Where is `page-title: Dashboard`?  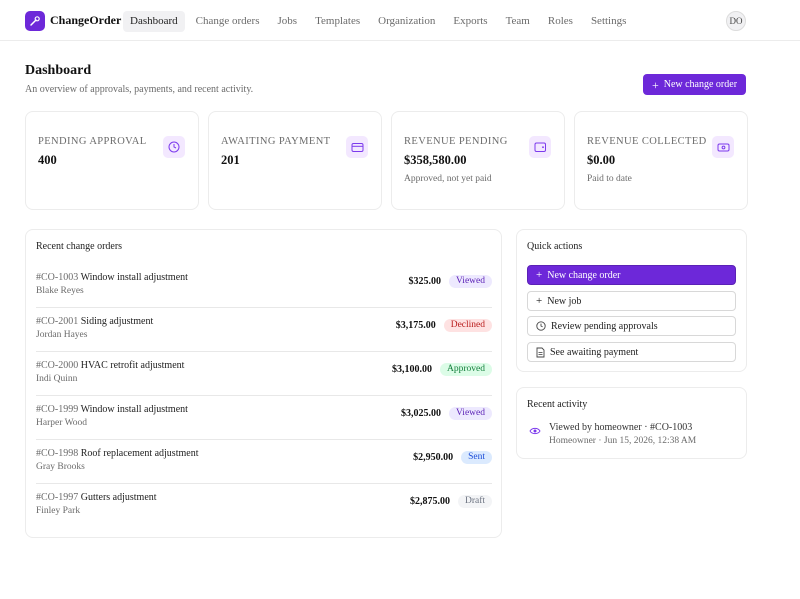 page-title: Dashboard is located at coordinates (58, 70).